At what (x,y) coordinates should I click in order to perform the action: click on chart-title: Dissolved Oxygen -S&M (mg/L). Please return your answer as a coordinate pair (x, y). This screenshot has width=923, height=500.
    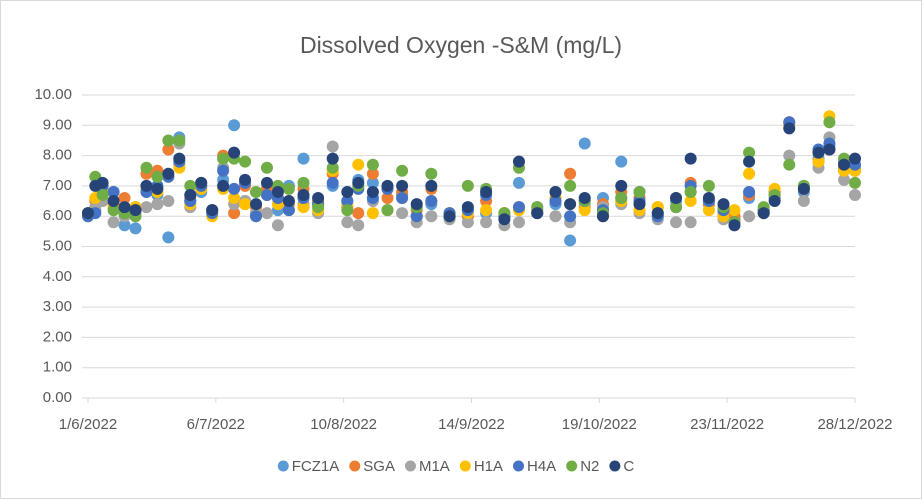
    Looking at the image, I should click on (461, 45).